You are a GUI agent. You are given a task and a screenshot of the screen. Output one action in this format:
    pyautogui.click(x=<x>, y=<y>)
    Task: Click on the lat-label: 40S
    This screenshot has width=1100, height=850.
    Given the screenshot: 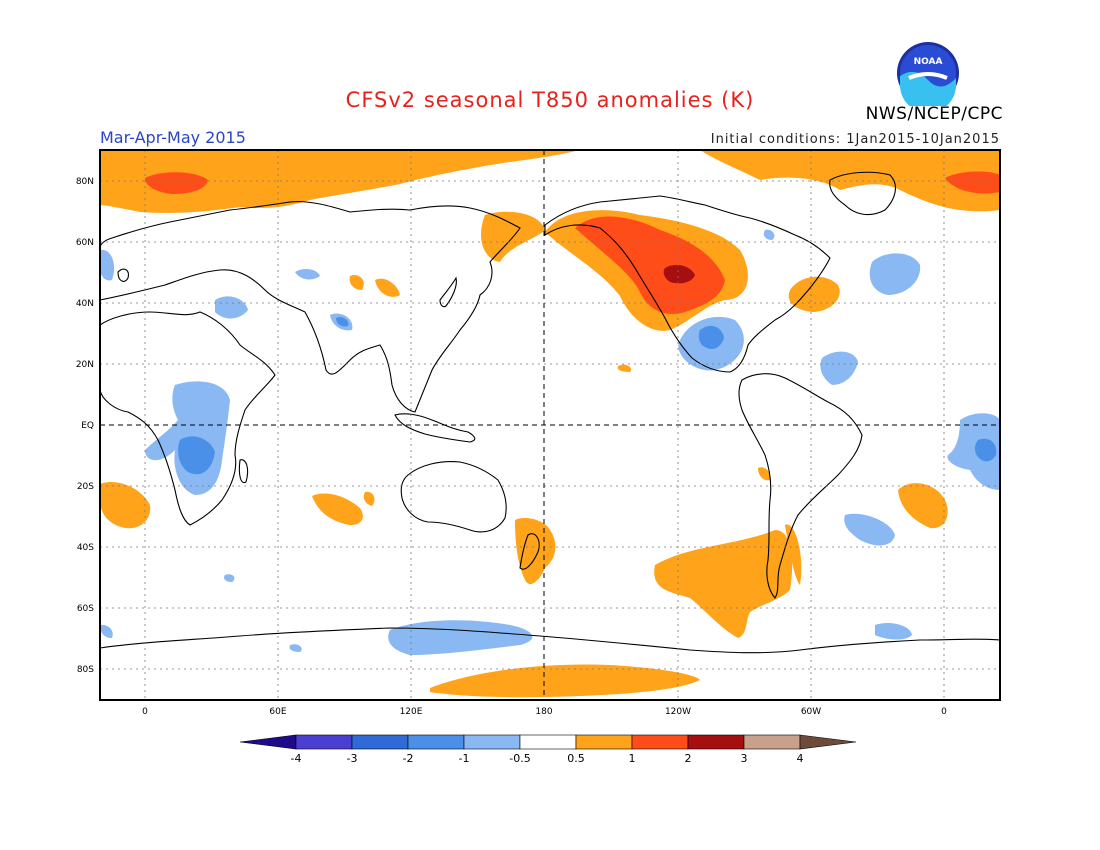 What is the action you would take?
    pyautogui.click(x=85, y=548)
    